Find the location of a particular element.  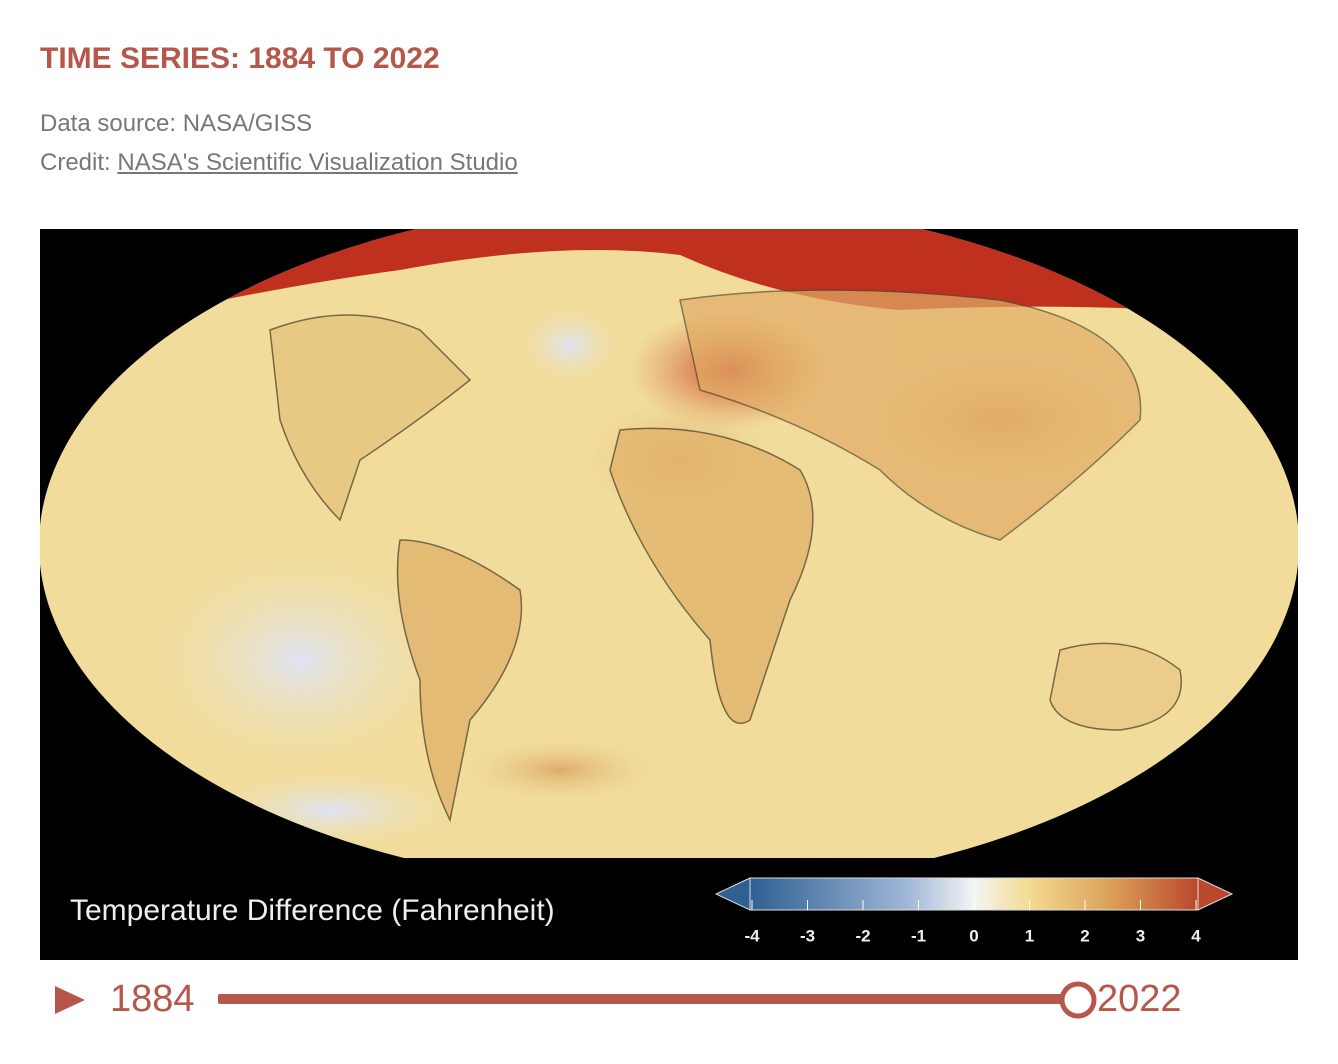

credit-label: Credit: is located at coordinates (75, 162).